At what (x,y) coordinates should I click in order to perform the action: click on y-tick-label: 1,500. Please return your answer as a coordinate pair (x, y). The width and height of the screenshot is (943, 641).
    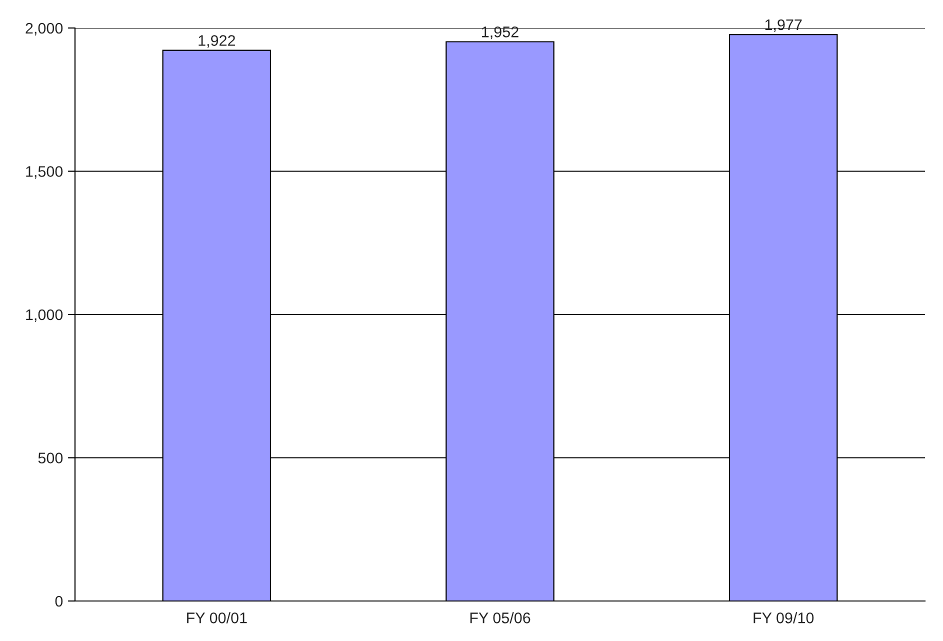
    Looking at the image, I should click on (44, 172).